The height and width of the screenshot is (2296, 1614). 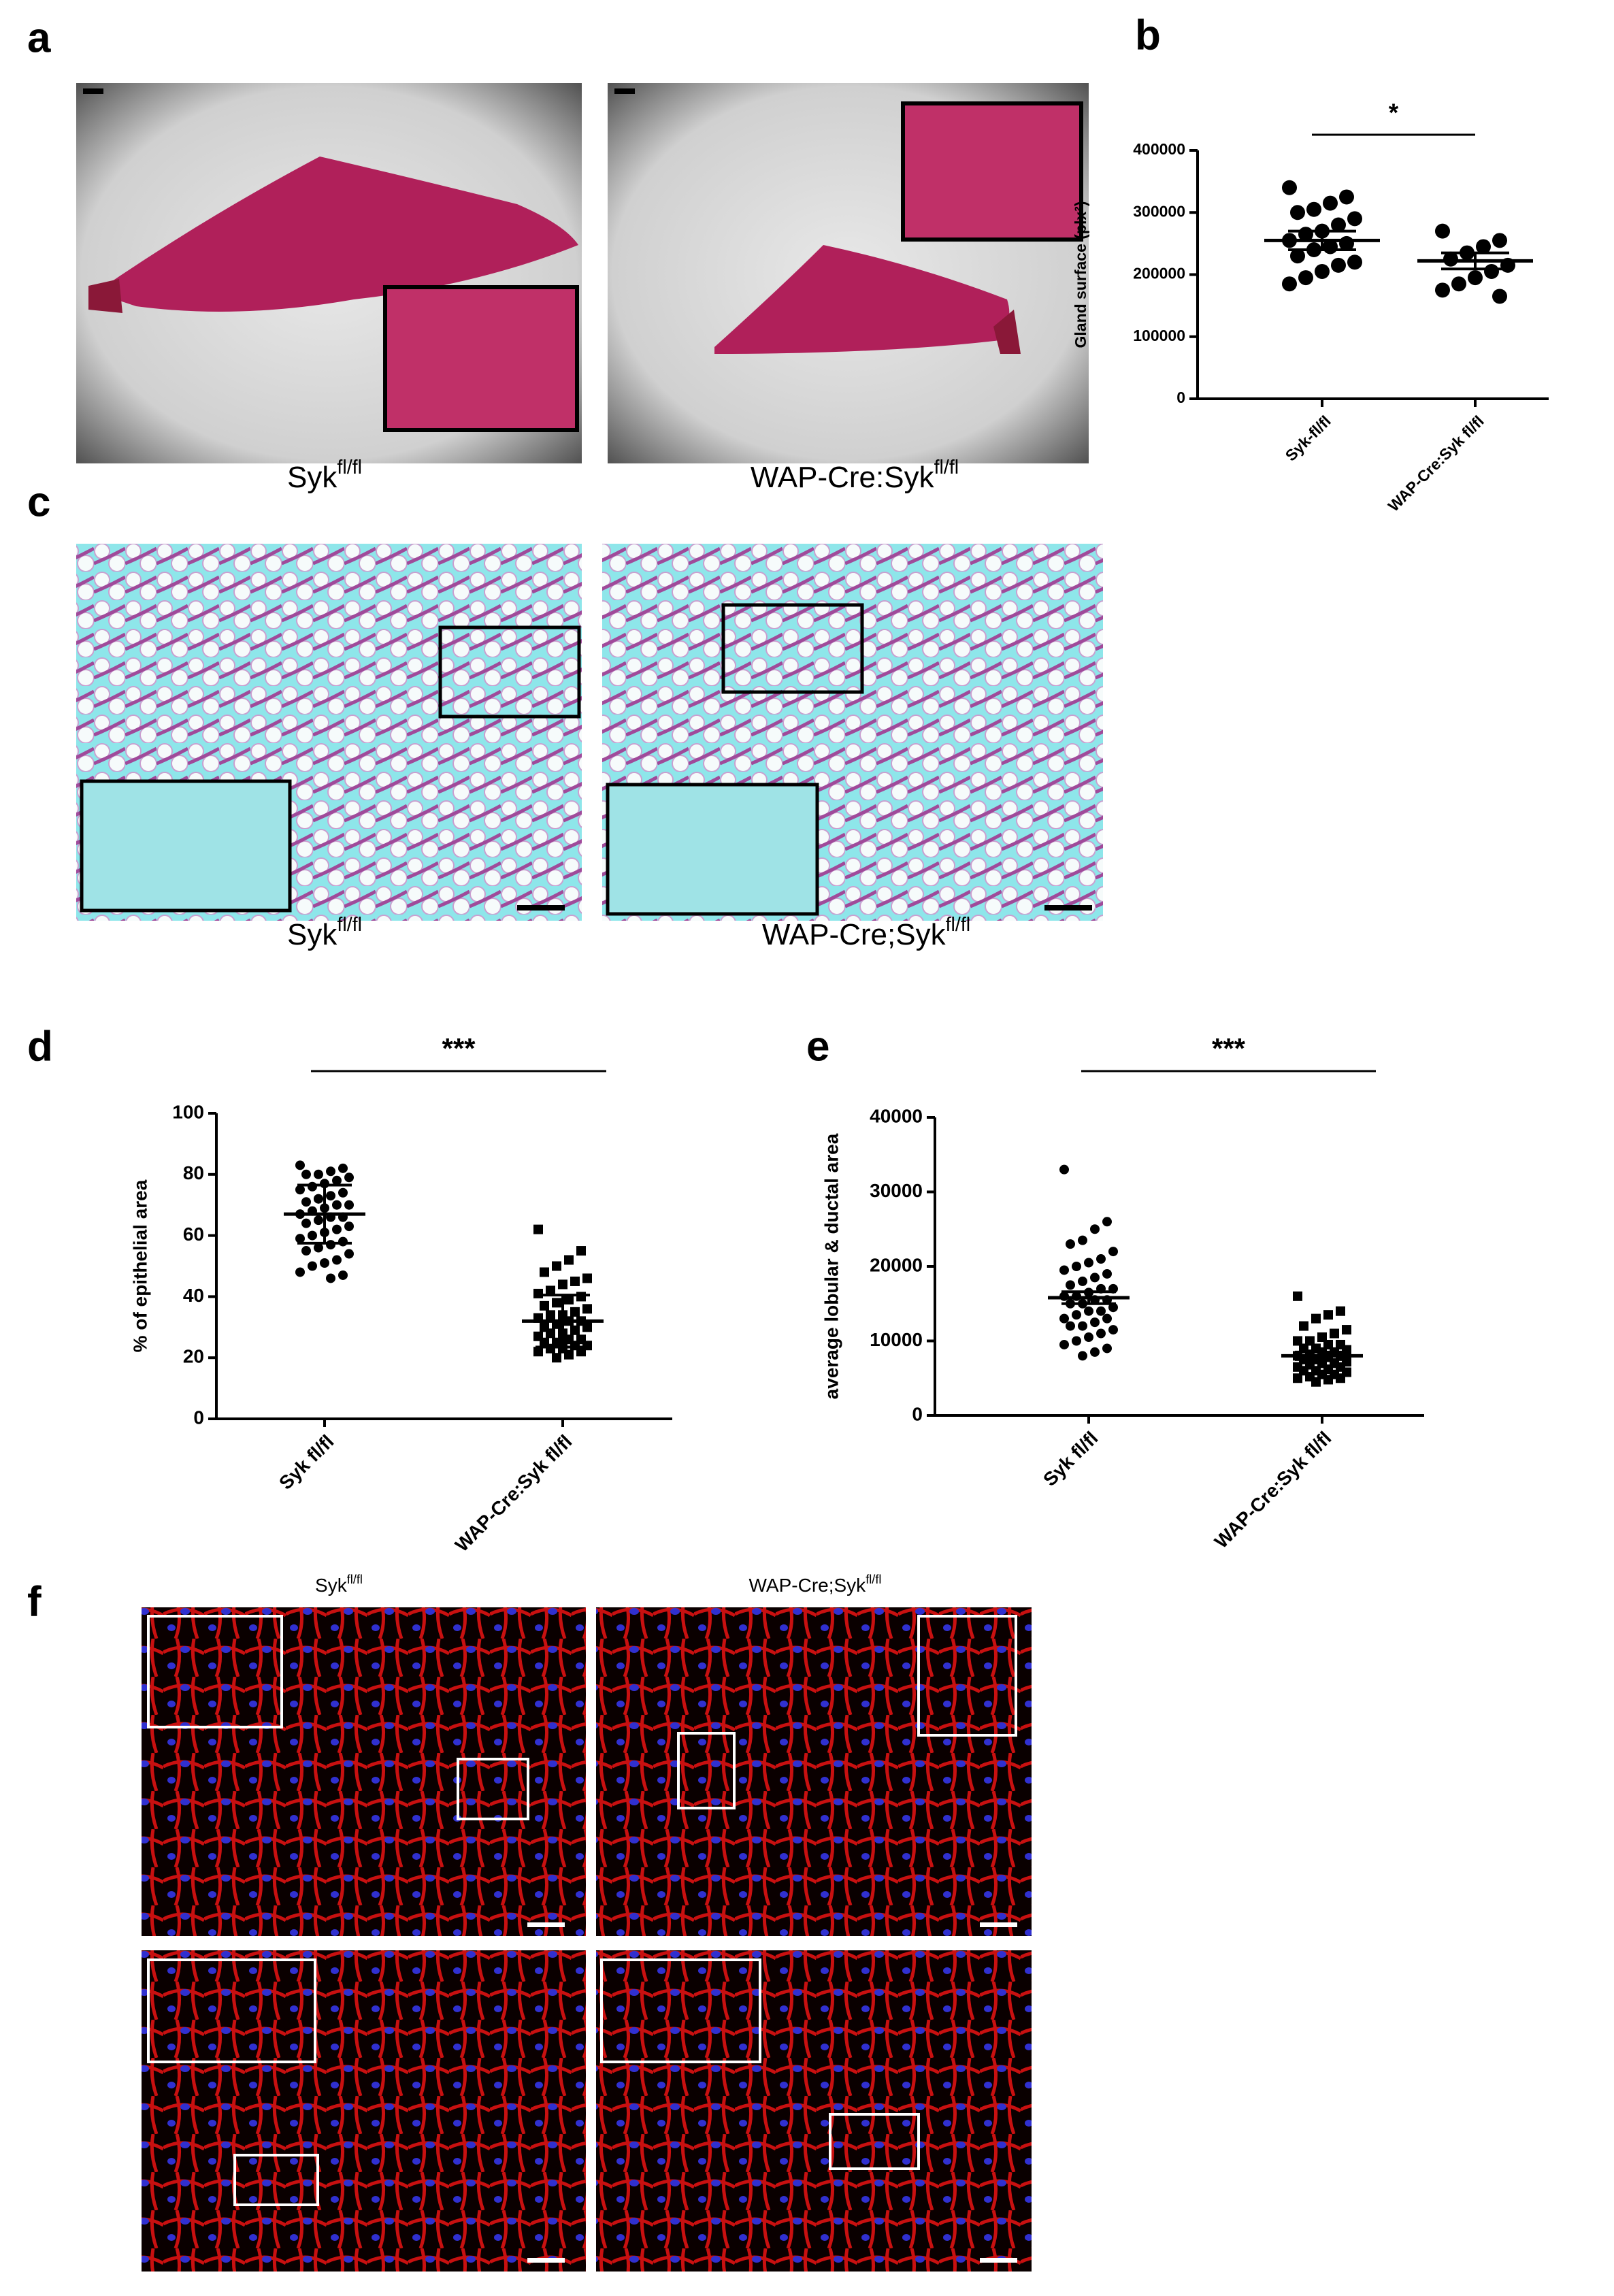 What do you see at coordinates (1080, 274) in the screenshot?
I see `y-axis-label: Gland surface (plx²)` at bounding box center [1080, 274].